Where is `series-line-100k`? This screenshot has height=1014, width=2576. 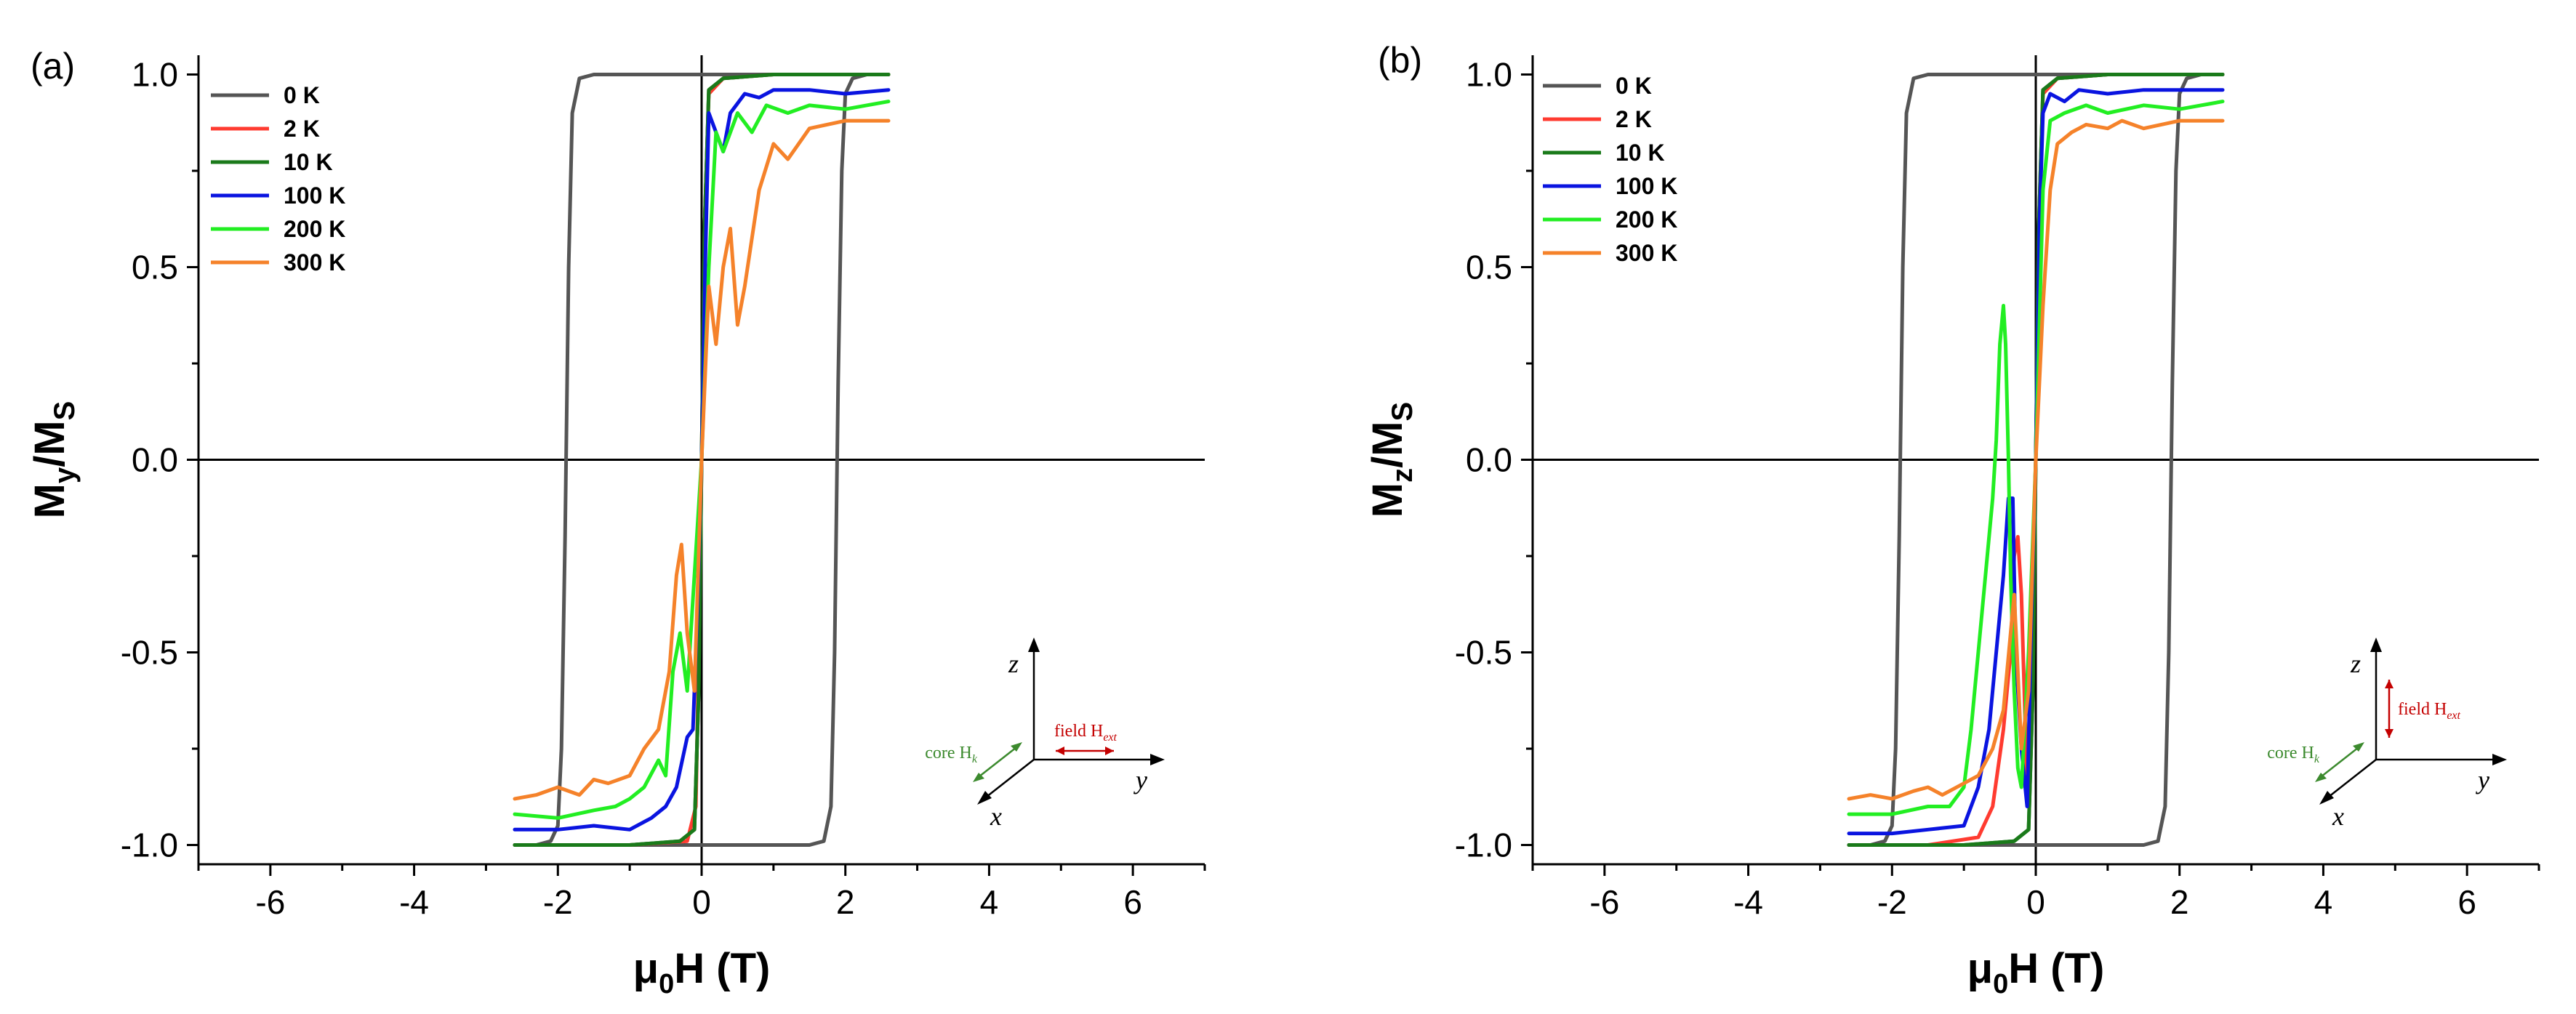
series-line-100k is located at coordinates (2036, 462).